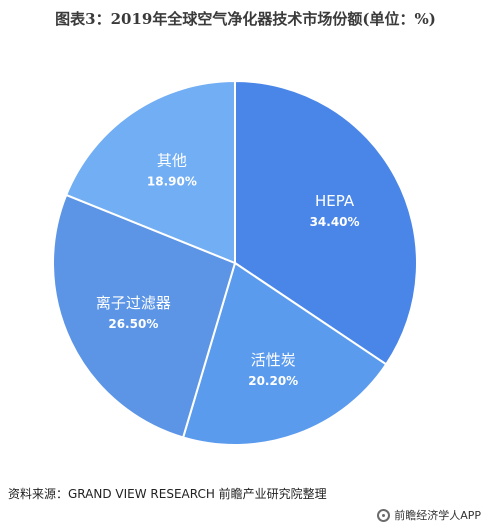 This screenshot has width=491, height=528. Describe the element at coordinates (172, 181) in the screenshot. I see `slice-value-other: 18.90%` at that location.